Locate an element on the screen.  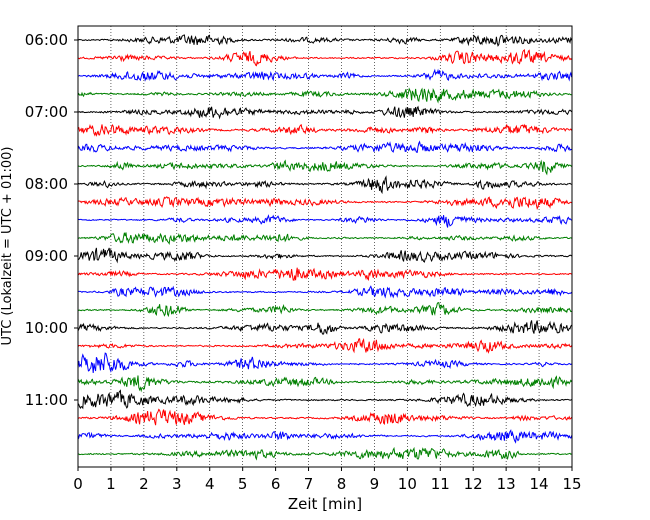
x-tick-label: 7 is located at coordinates (309, 484).